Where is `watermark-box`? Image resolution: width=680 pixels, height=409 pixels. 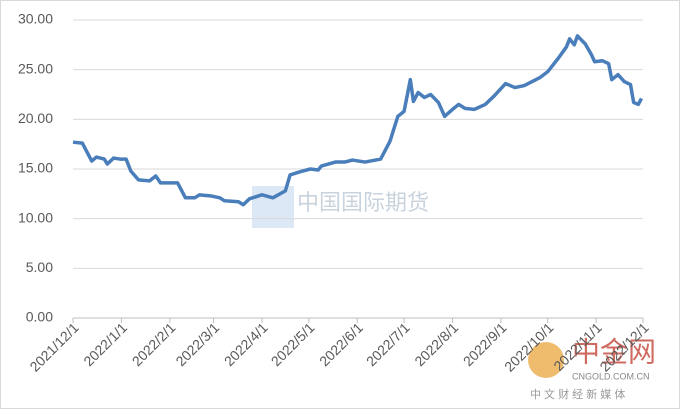 watermark-box is located at coordinates (273, 207).